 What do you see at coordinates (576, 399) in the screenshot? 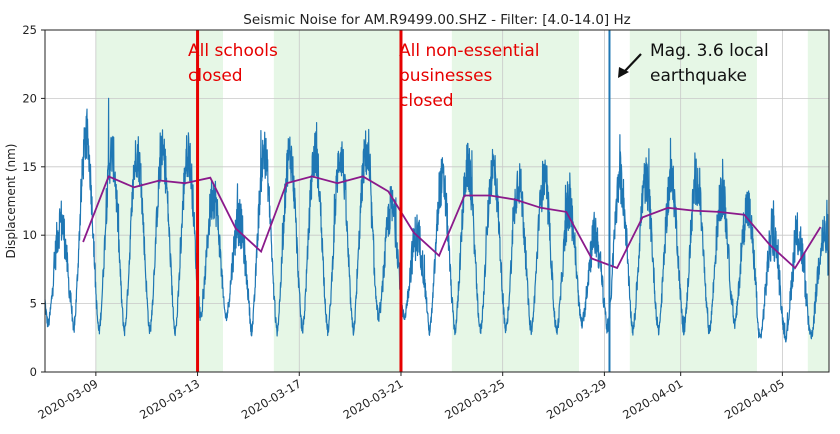
I see `x-tick-label-5: 2020-03-29` at bounding box center [576, 399].